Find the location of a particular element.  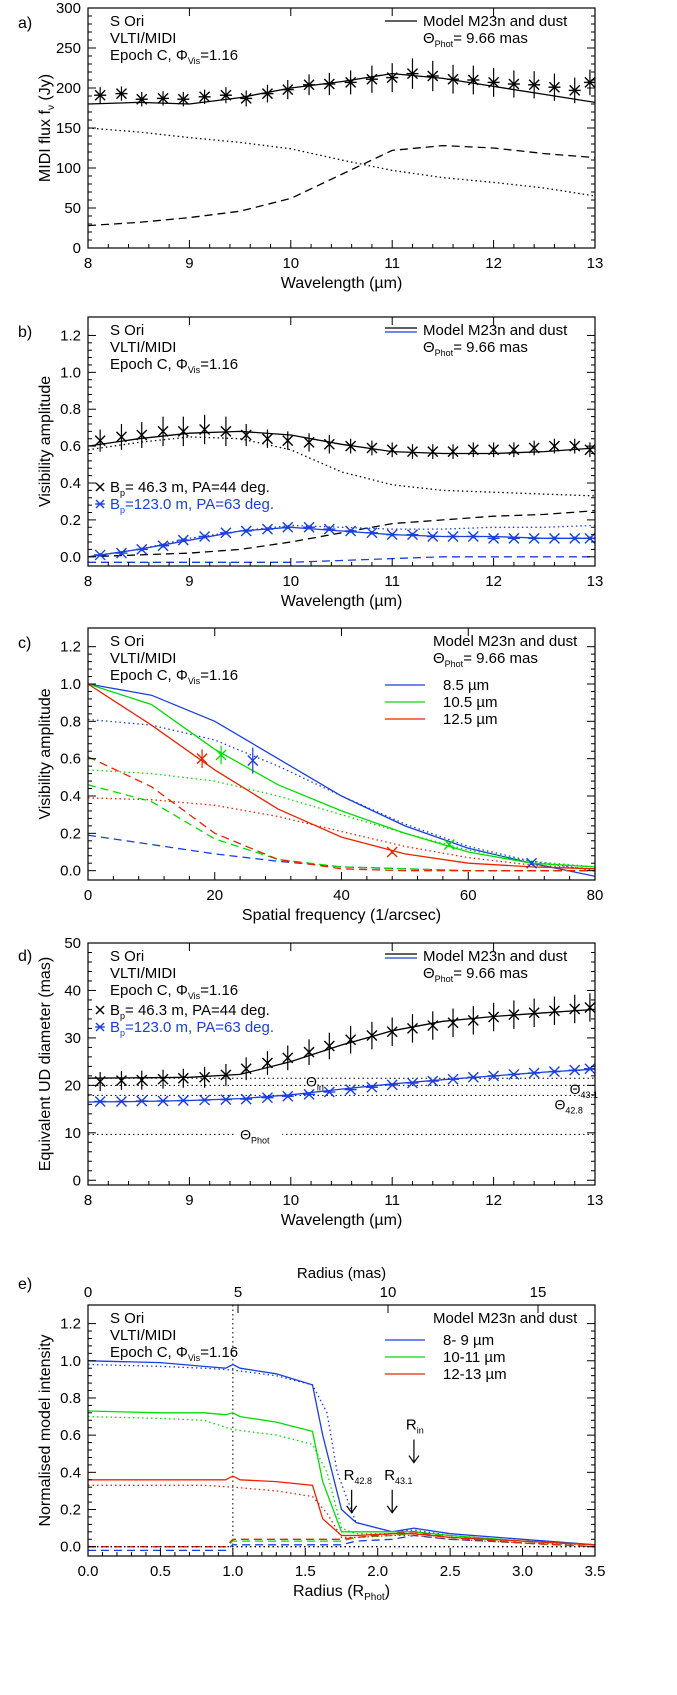

y-tick-label: 0.4 is located at coordinates (70, 1472).